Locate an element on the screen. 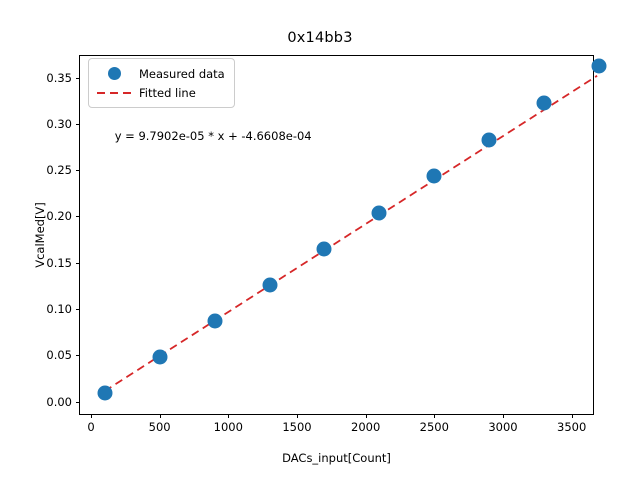 Image resolution: width=640 pixels, height=480 pixels. x-tick-label: 500 is located at coordinates (159, 427).